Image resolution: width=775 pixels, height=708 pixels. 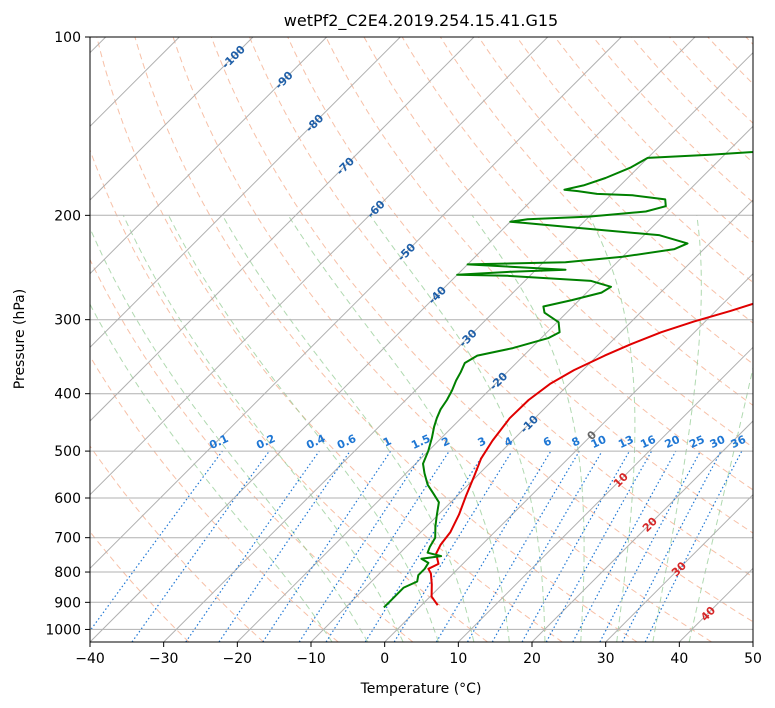 What do you see at coordinates (673, 442) in the screenshot?
I see `mixing-ratio-label: 20` at bounding box center [673, 442].